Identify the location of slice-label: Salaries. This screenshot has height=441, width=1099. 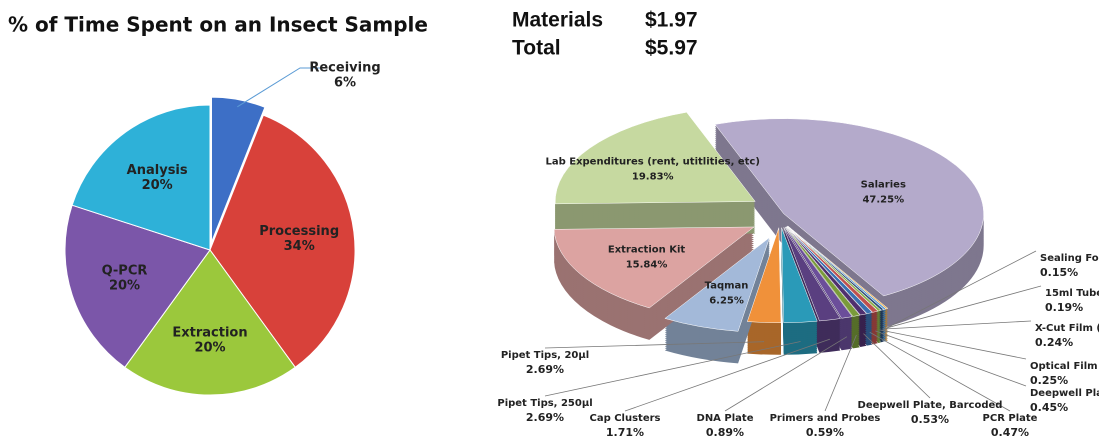
(883, 185).